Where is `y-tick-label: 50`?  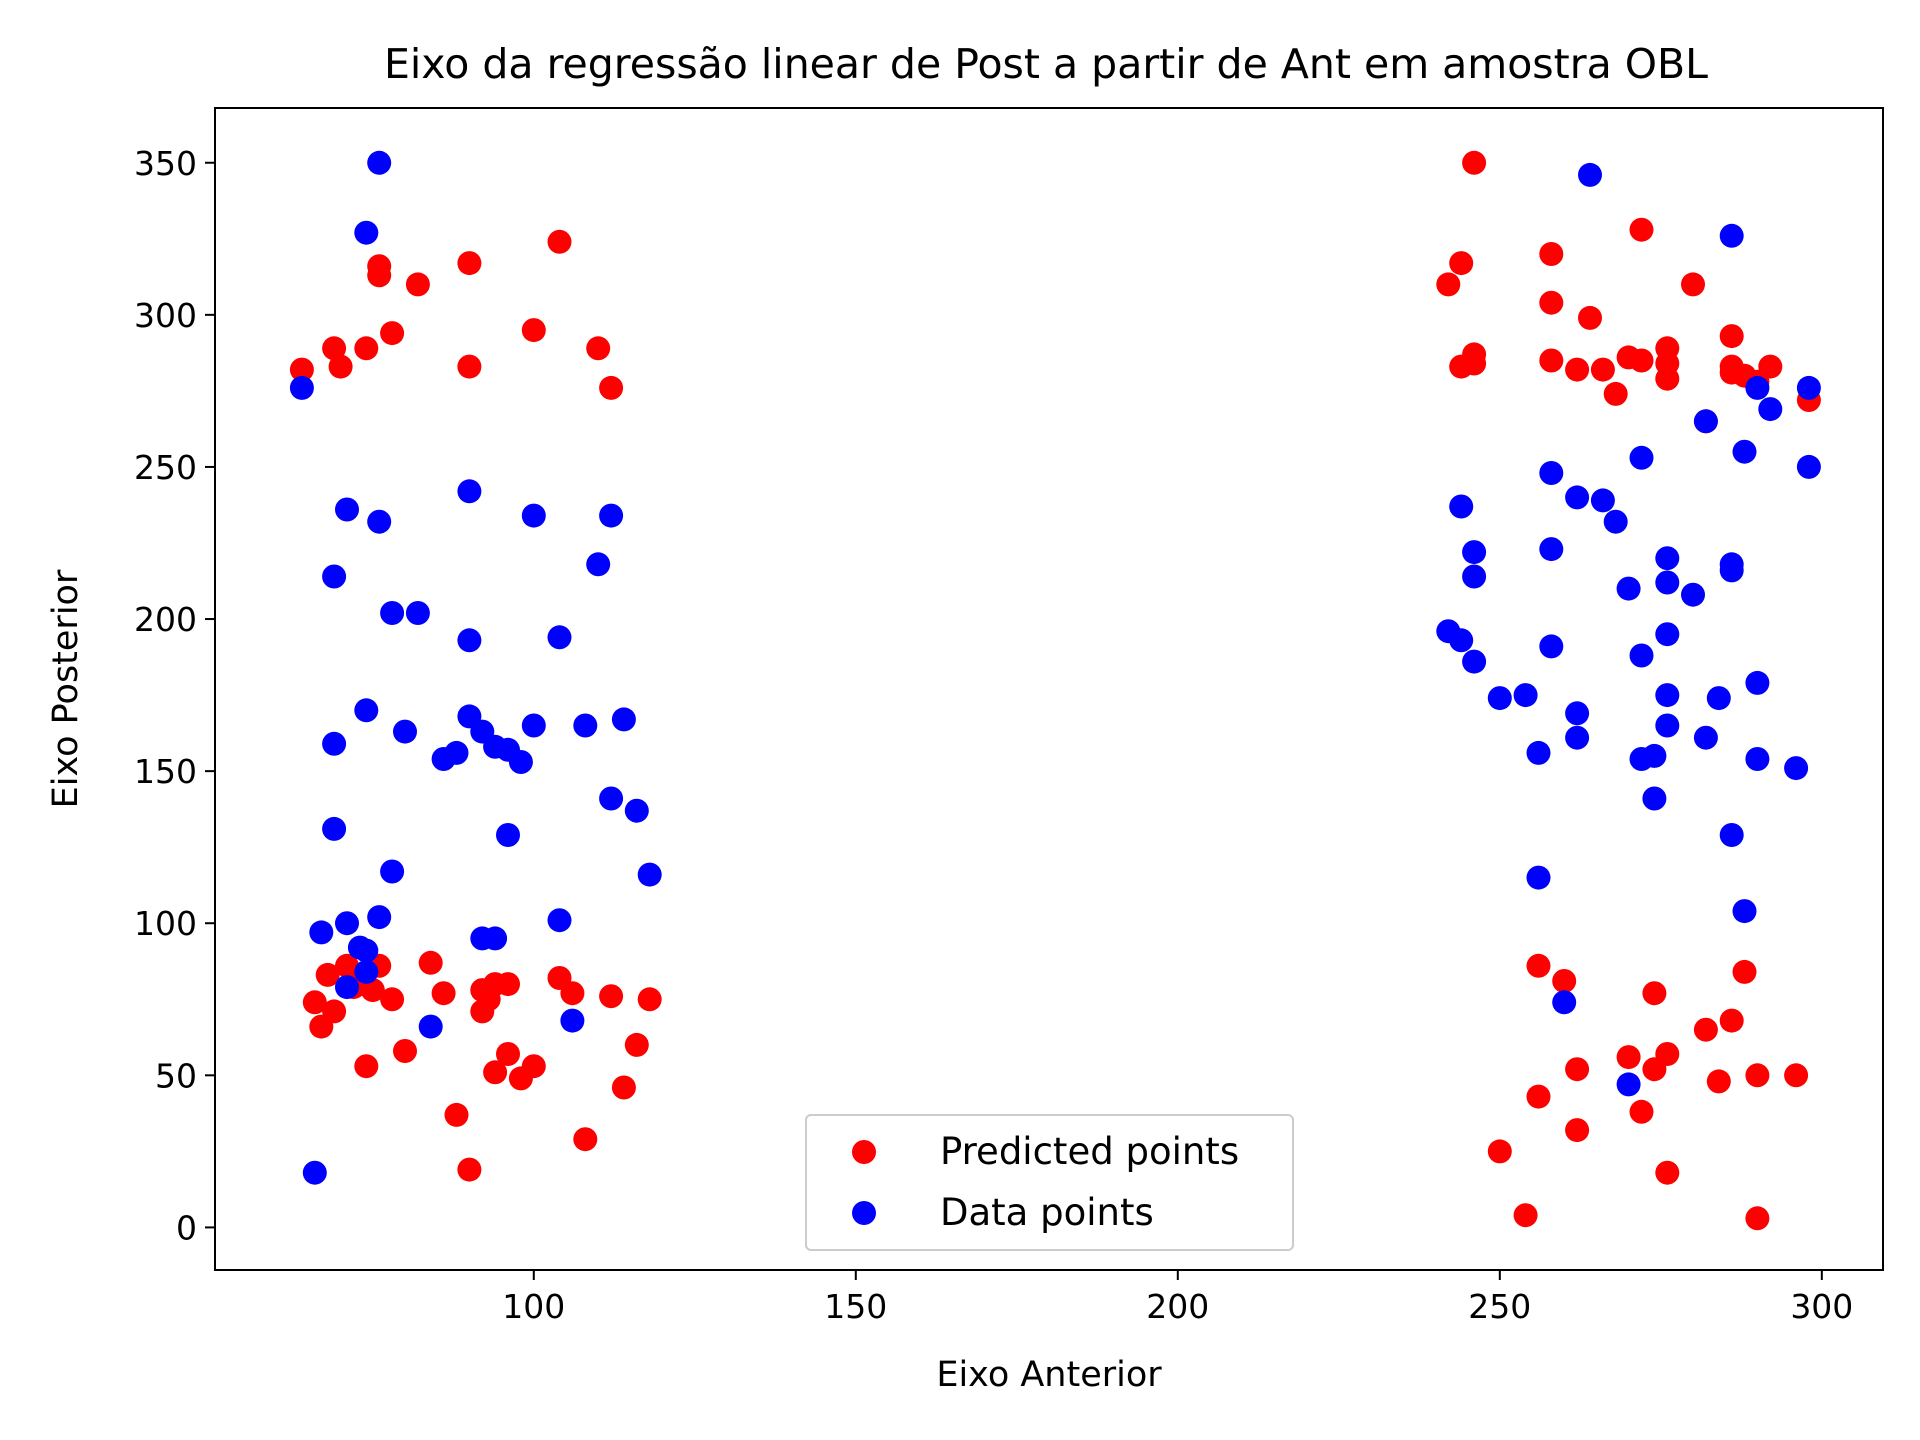 y-tick-label: 50 is located at coordinates (176, 1075).